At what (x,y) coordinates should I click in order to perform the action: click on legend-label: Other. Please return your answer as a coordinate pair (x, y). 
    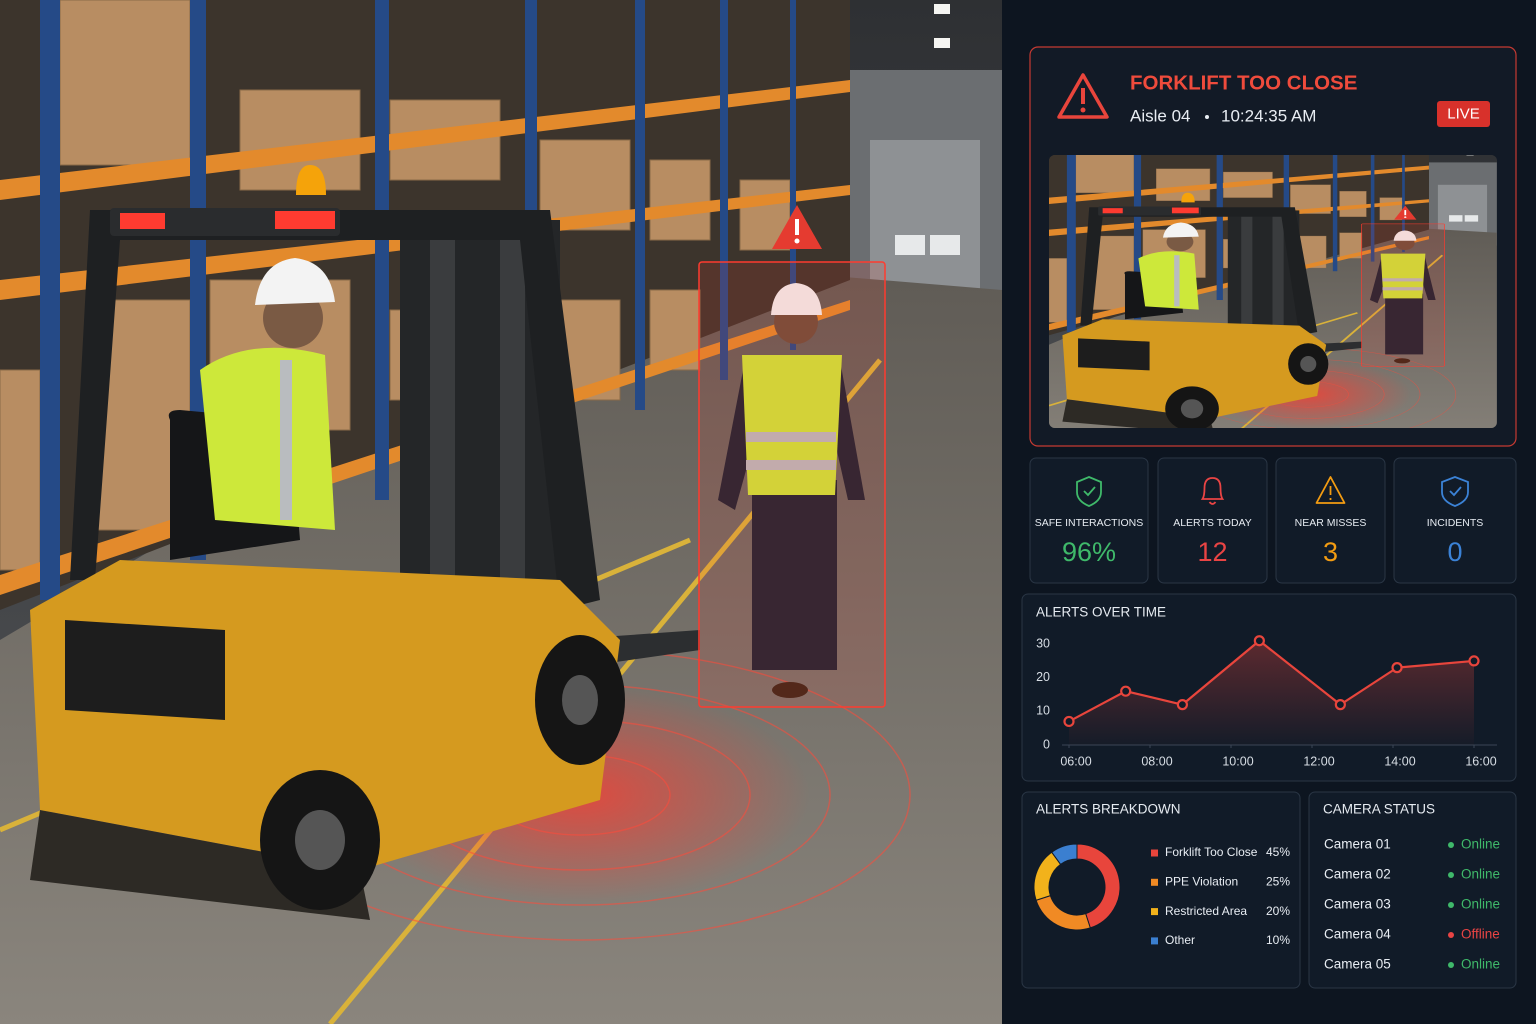
    Looking at the image, I should click on (1180, 940).